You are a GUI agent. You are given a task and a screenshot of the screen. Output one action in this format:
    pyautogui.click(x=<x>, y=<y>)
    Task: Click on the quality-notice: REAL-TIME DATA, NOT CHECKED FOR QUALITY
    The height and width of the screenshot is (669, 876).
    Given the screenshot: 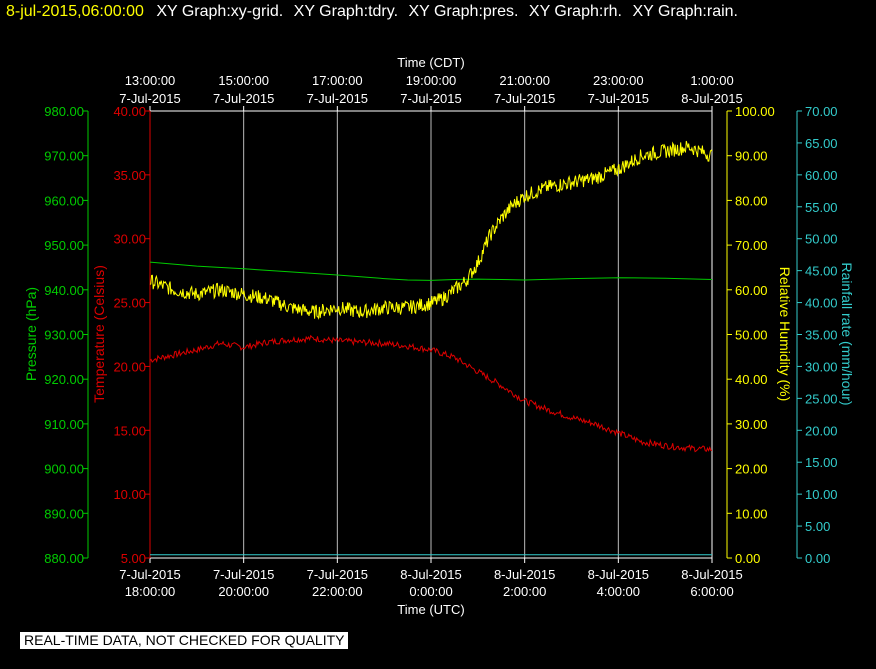 What is the action you would take?
    pyautogui.click(x=184, y=640)
    